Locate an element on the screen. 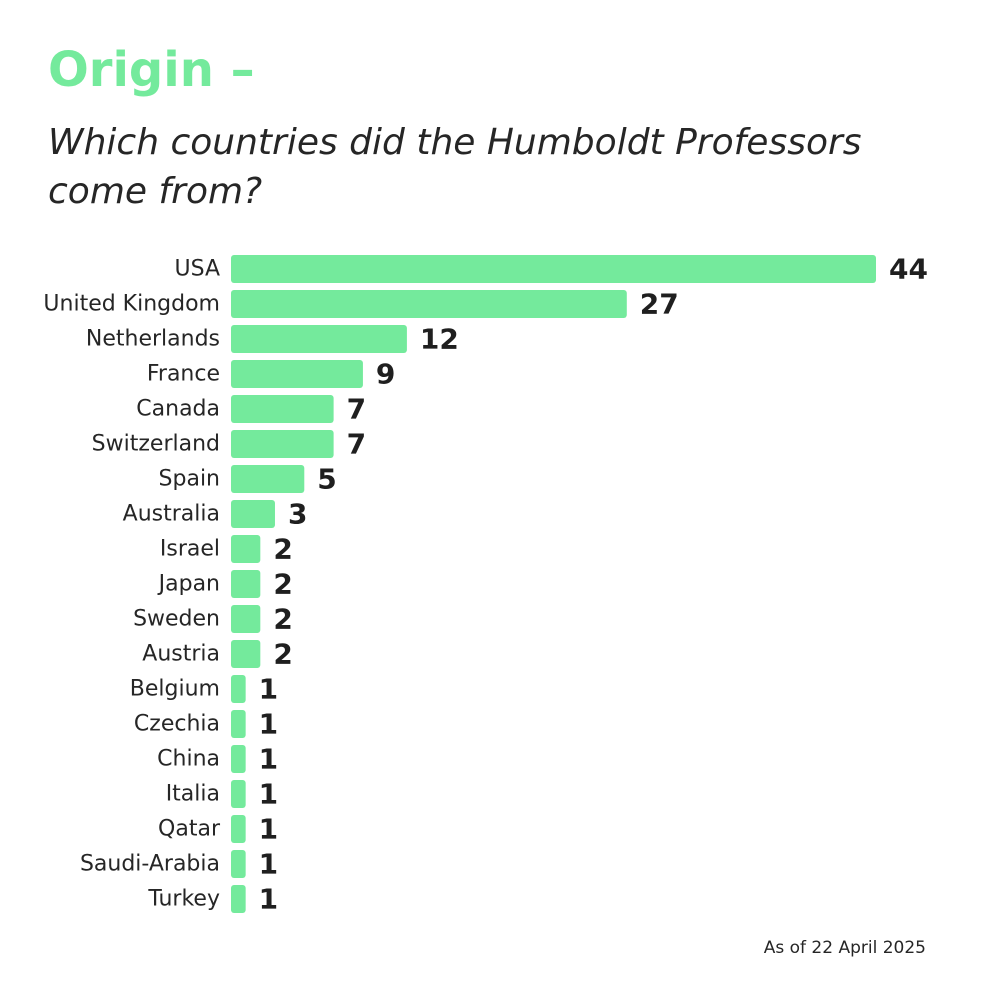 The width and height of the screenshot is (992, 992). bar-usa is located at coordinates (553, 269).